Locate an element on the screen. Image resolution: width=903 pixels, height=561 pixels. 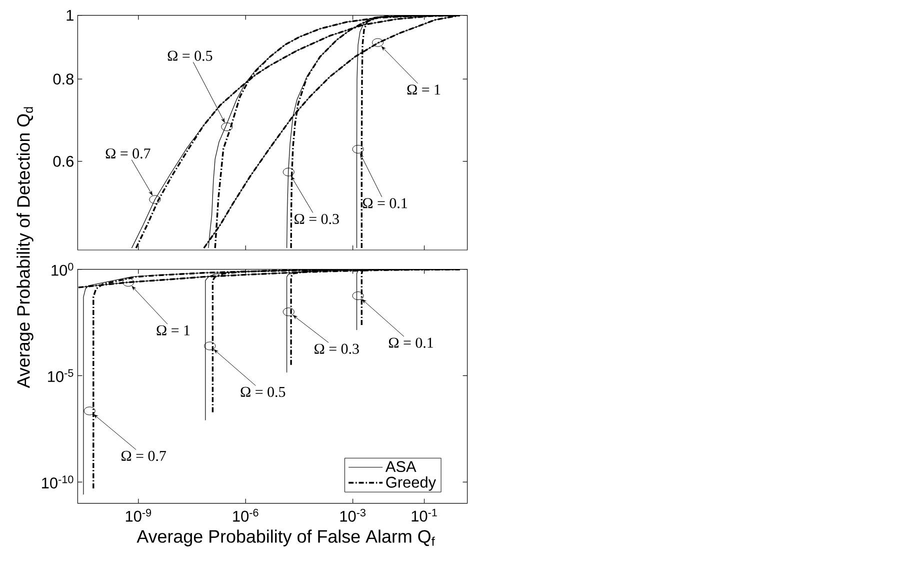
y-axis-title: Average Probability of Detection Q$_{d}$ is located at coordinates (25, 247).